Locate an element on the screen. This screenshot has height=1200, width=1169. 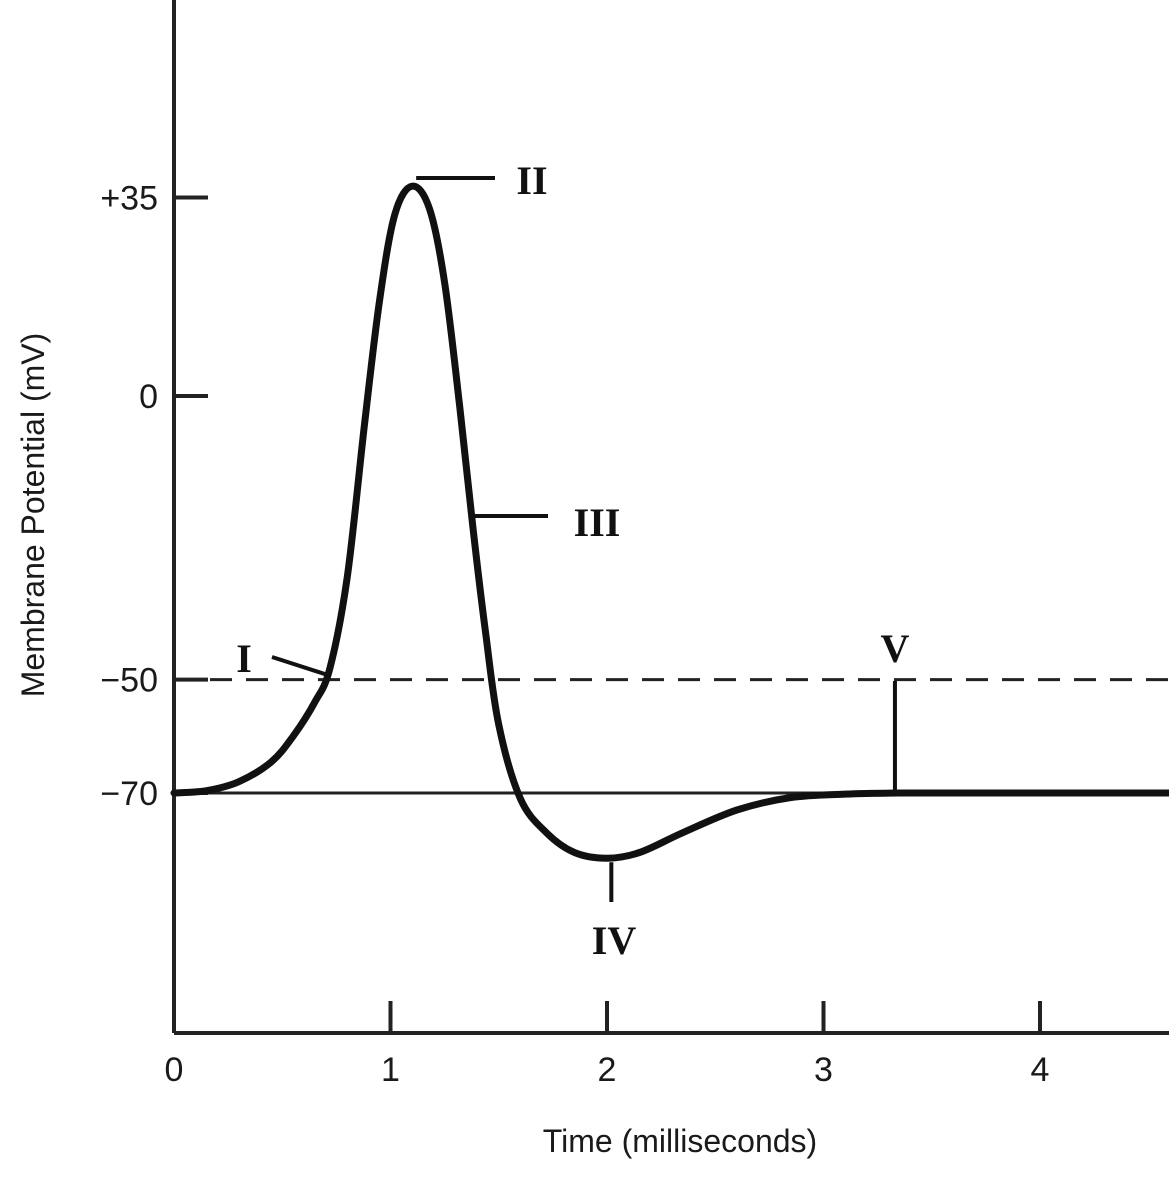
y-axis-title: Membrane Potential (mV) is located at coordinates (33, 515).